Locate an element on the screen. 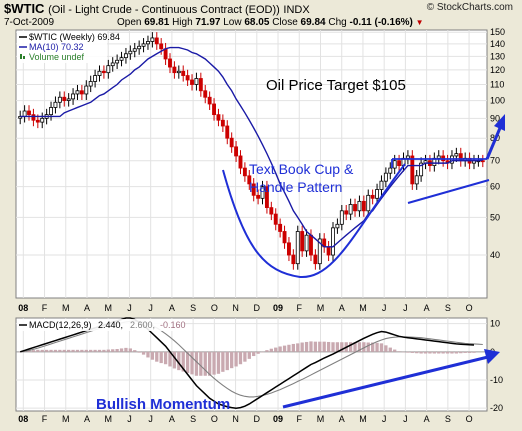  price-x-tick: J is located at coordinates (129, 308).